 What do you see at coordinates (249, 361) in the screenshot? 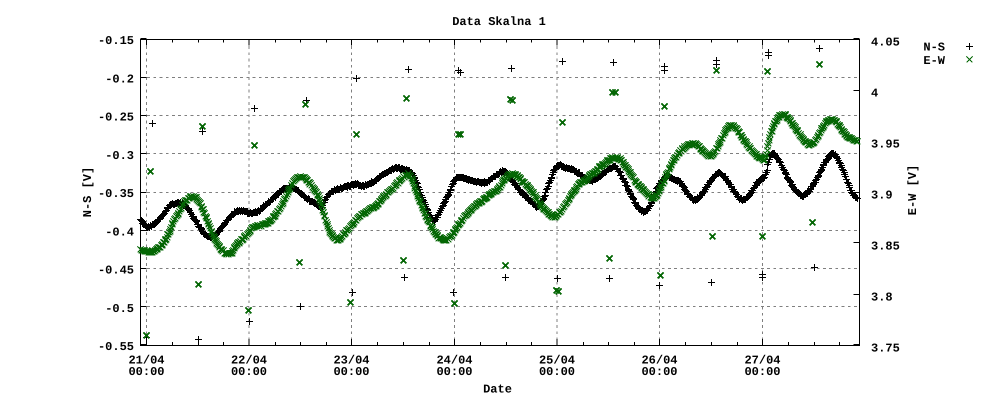
I see `svg-text: 22/04` at bounding box center [249, 361].